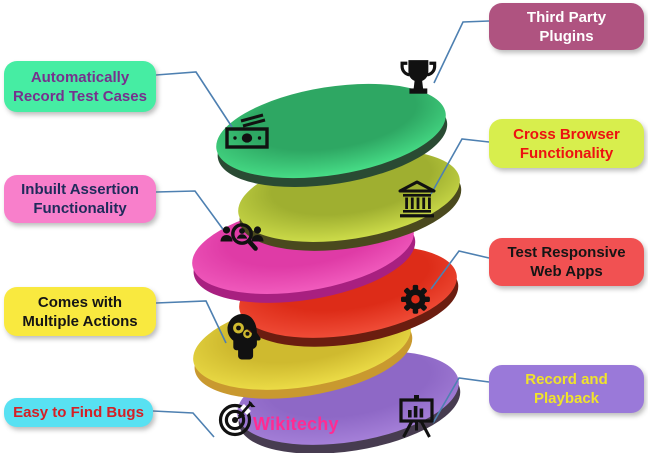 This screenshot has height=453, width=648. I want to click on connector-test-responsive, so click(460, 270).